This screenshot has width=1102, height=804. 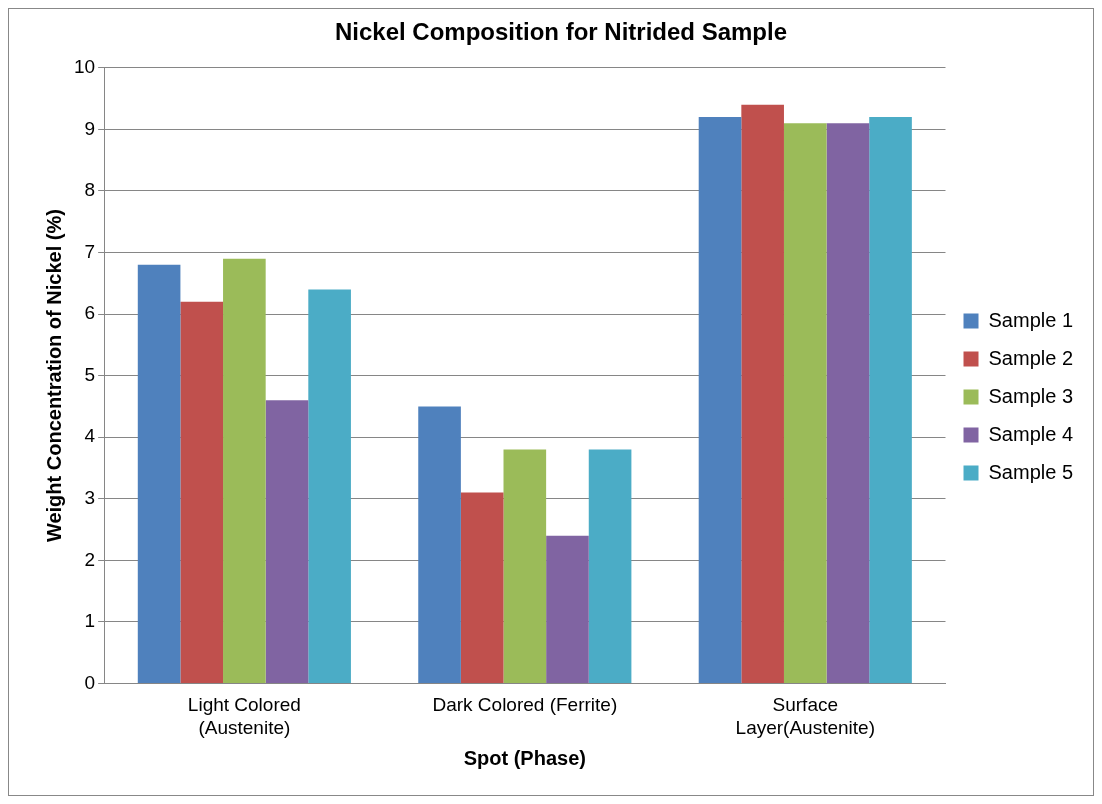 I want to click on y-tick-label: 7, so click(x=90, y=251).